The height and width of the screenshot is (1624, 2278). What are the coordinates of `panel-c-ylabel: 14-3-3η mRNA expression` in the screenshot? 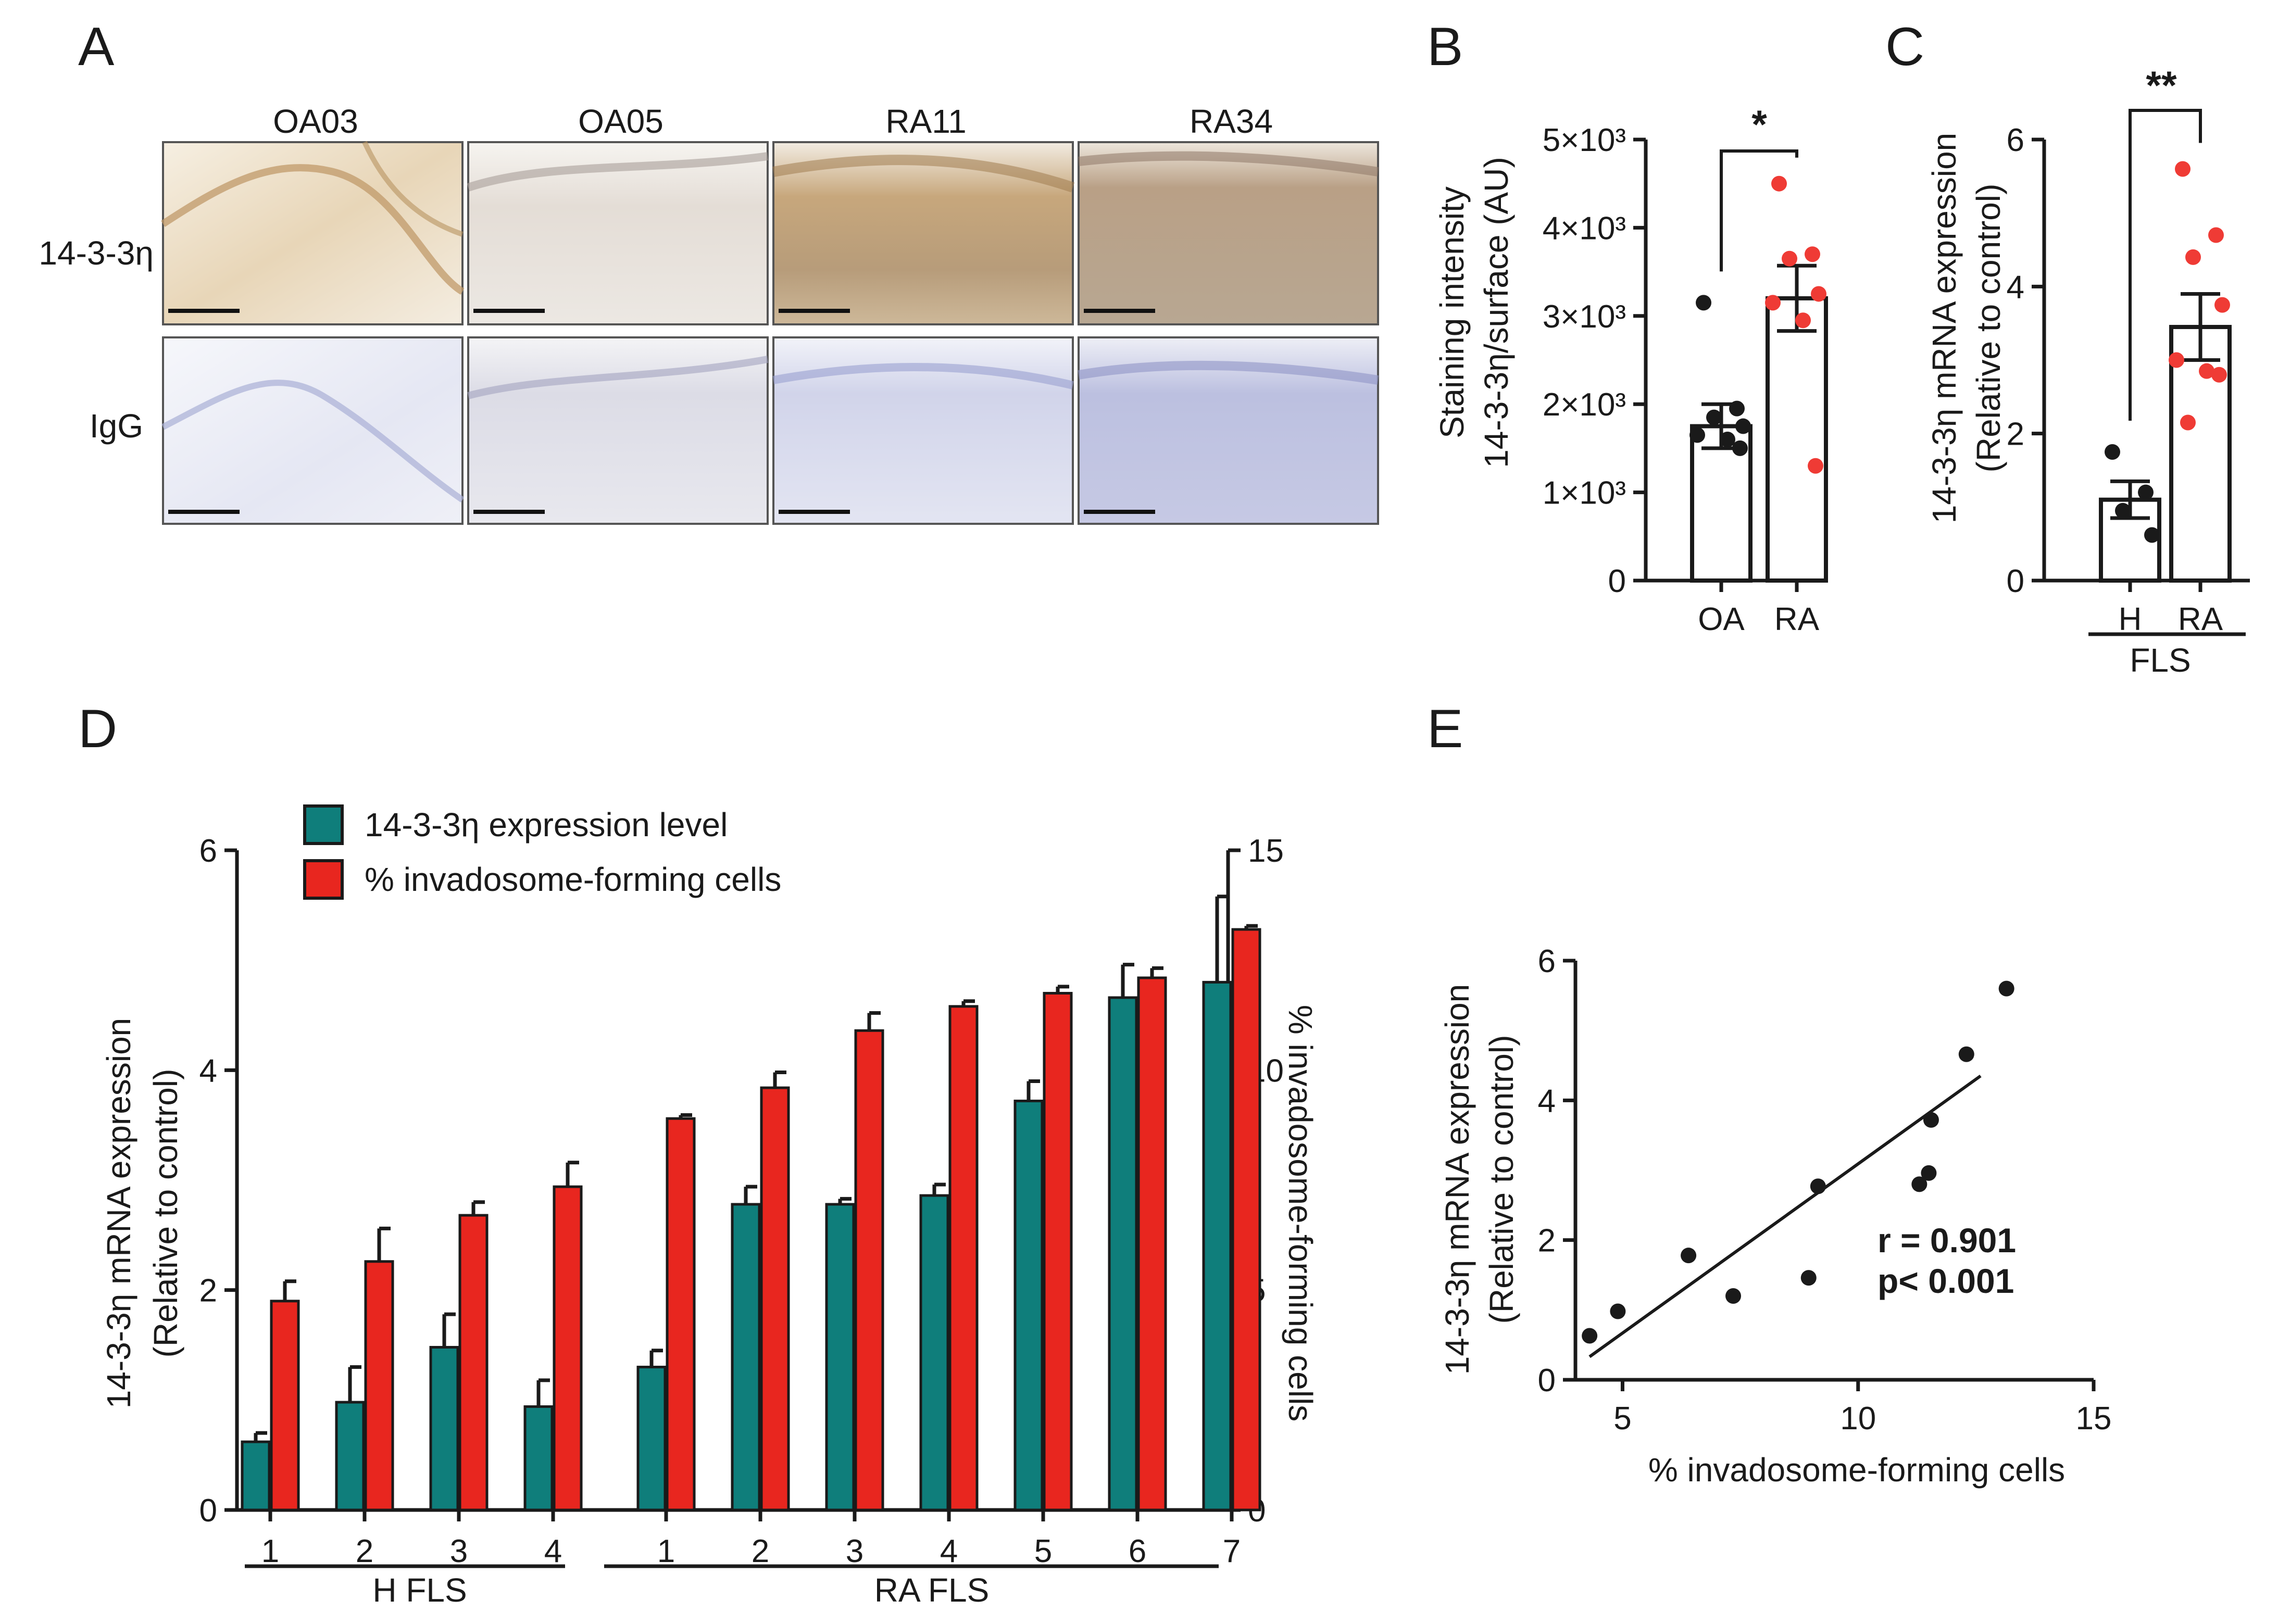 It's located at (1944, 329).